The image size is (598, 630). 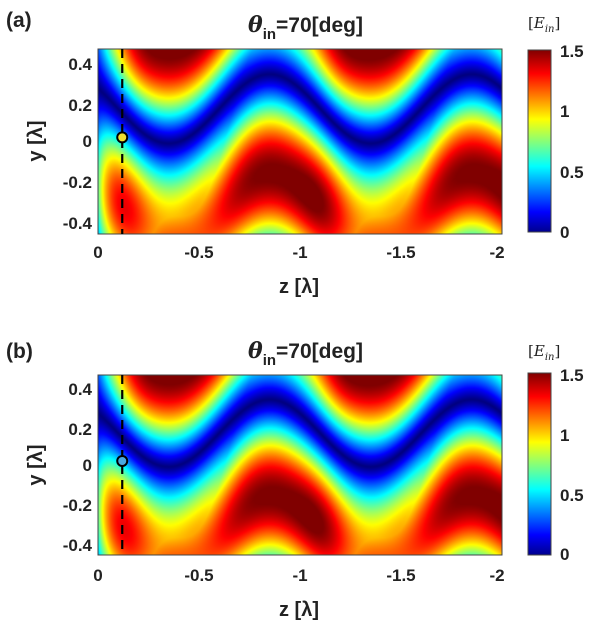 I want to click on panel-b-y-axis-label: y [λ], so click(x=36, y=464).